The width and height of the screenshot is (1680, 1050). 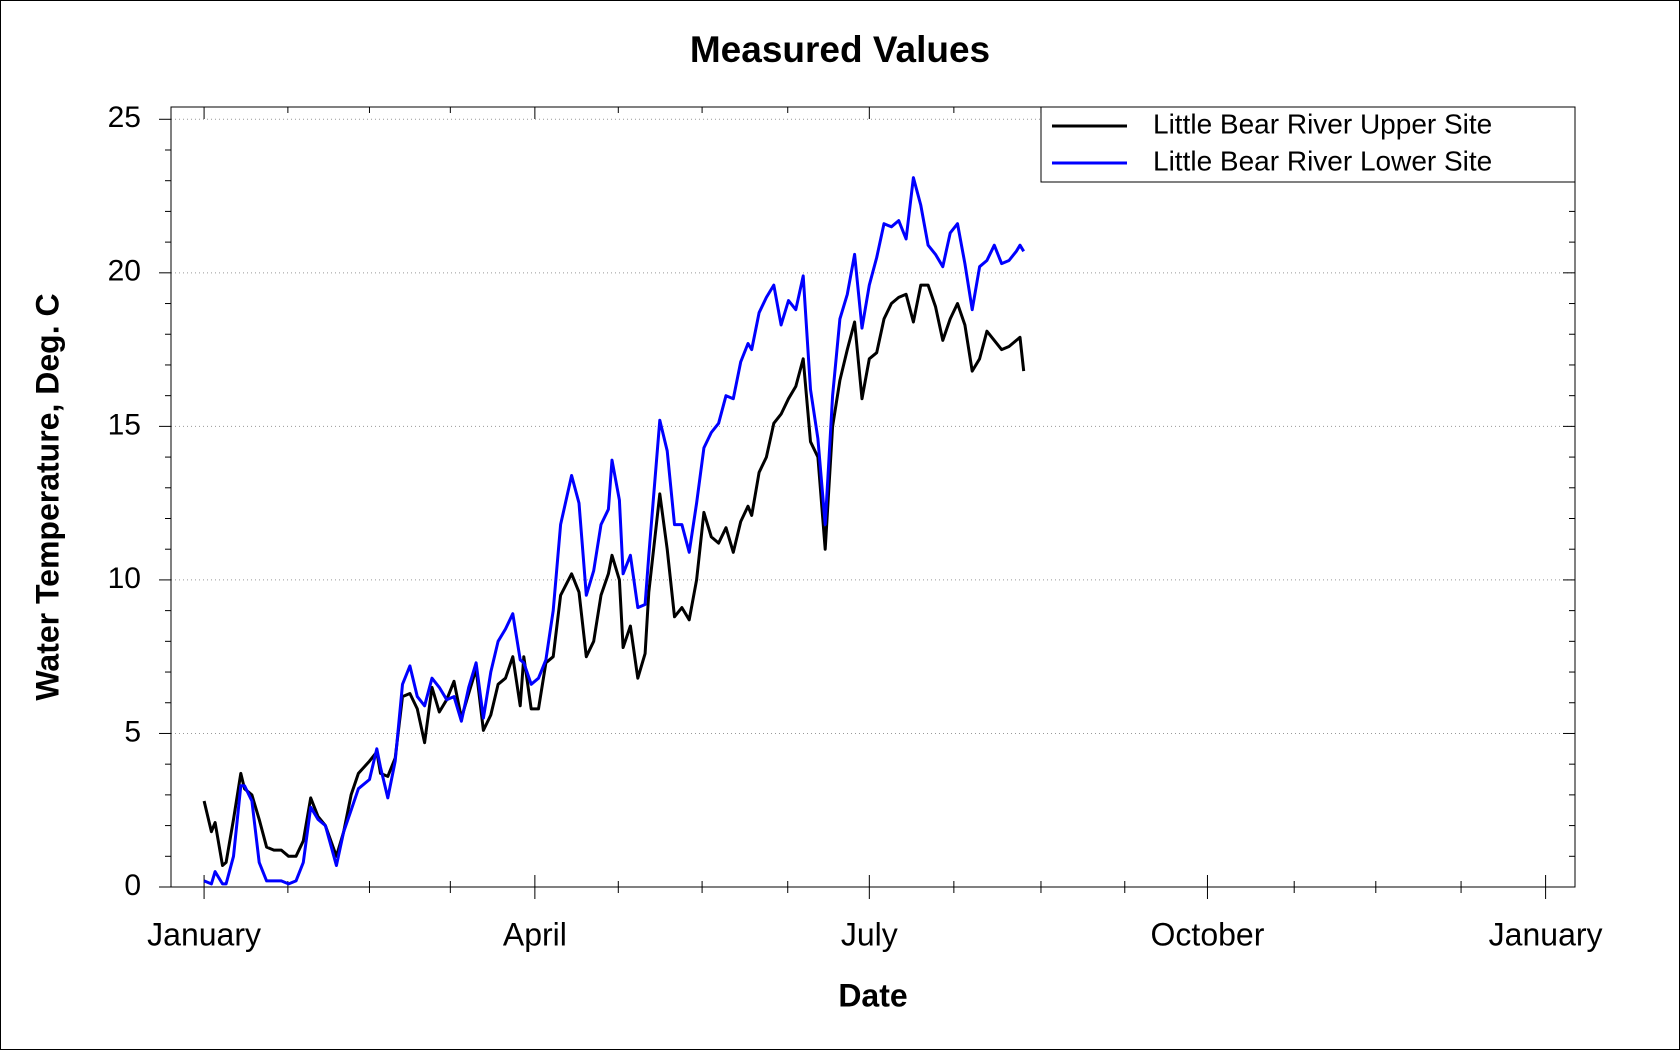 What do you see at coordinates (124, 117) in the screenshot?
I see `y-tick-label: 25` at bounding box center [124, 117].